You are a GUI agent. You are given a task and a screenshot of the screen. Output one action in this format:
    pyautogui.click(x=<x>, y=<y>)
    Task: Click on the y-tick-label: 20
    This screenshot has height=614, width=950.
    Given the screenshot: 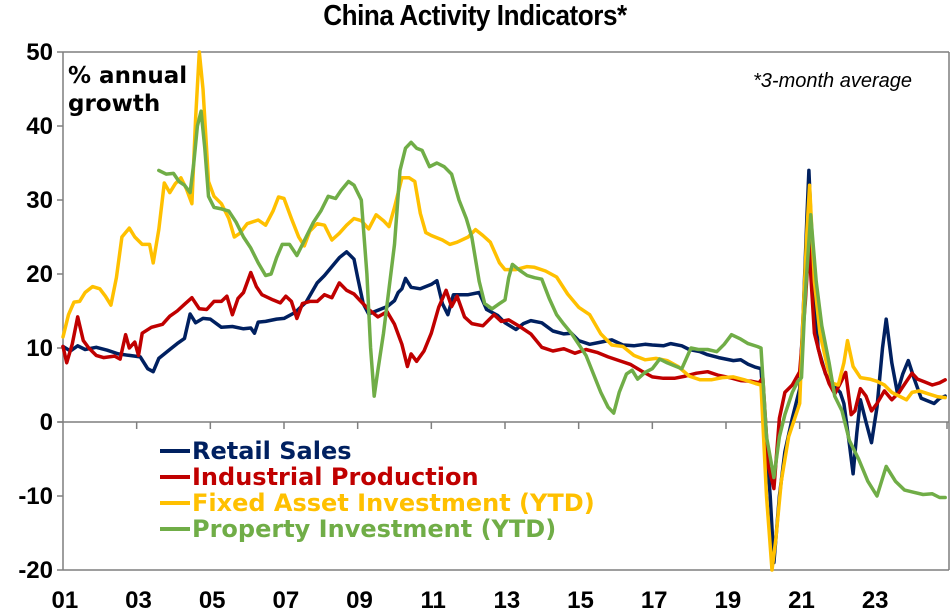 What is the action you would take?
    pyautogui.click(x=39, y=274)
    